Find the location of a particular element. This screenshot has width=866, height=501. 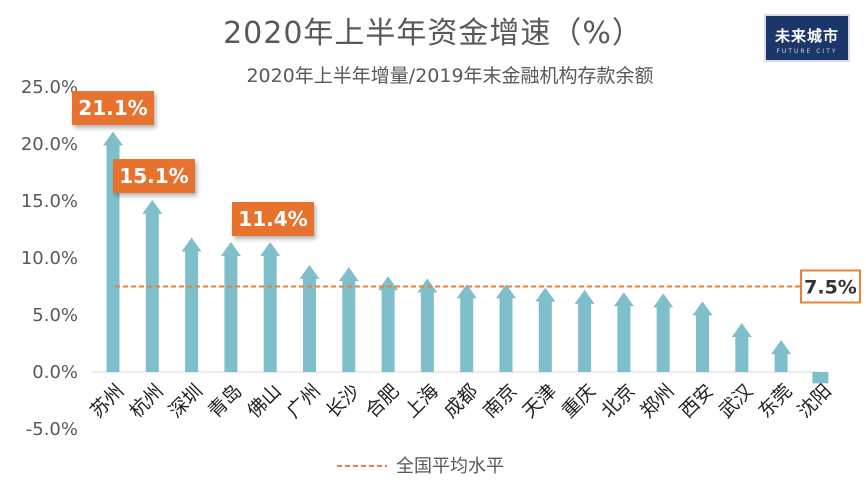

logo-text: 未来城市 is located at coordinates (806, 36).